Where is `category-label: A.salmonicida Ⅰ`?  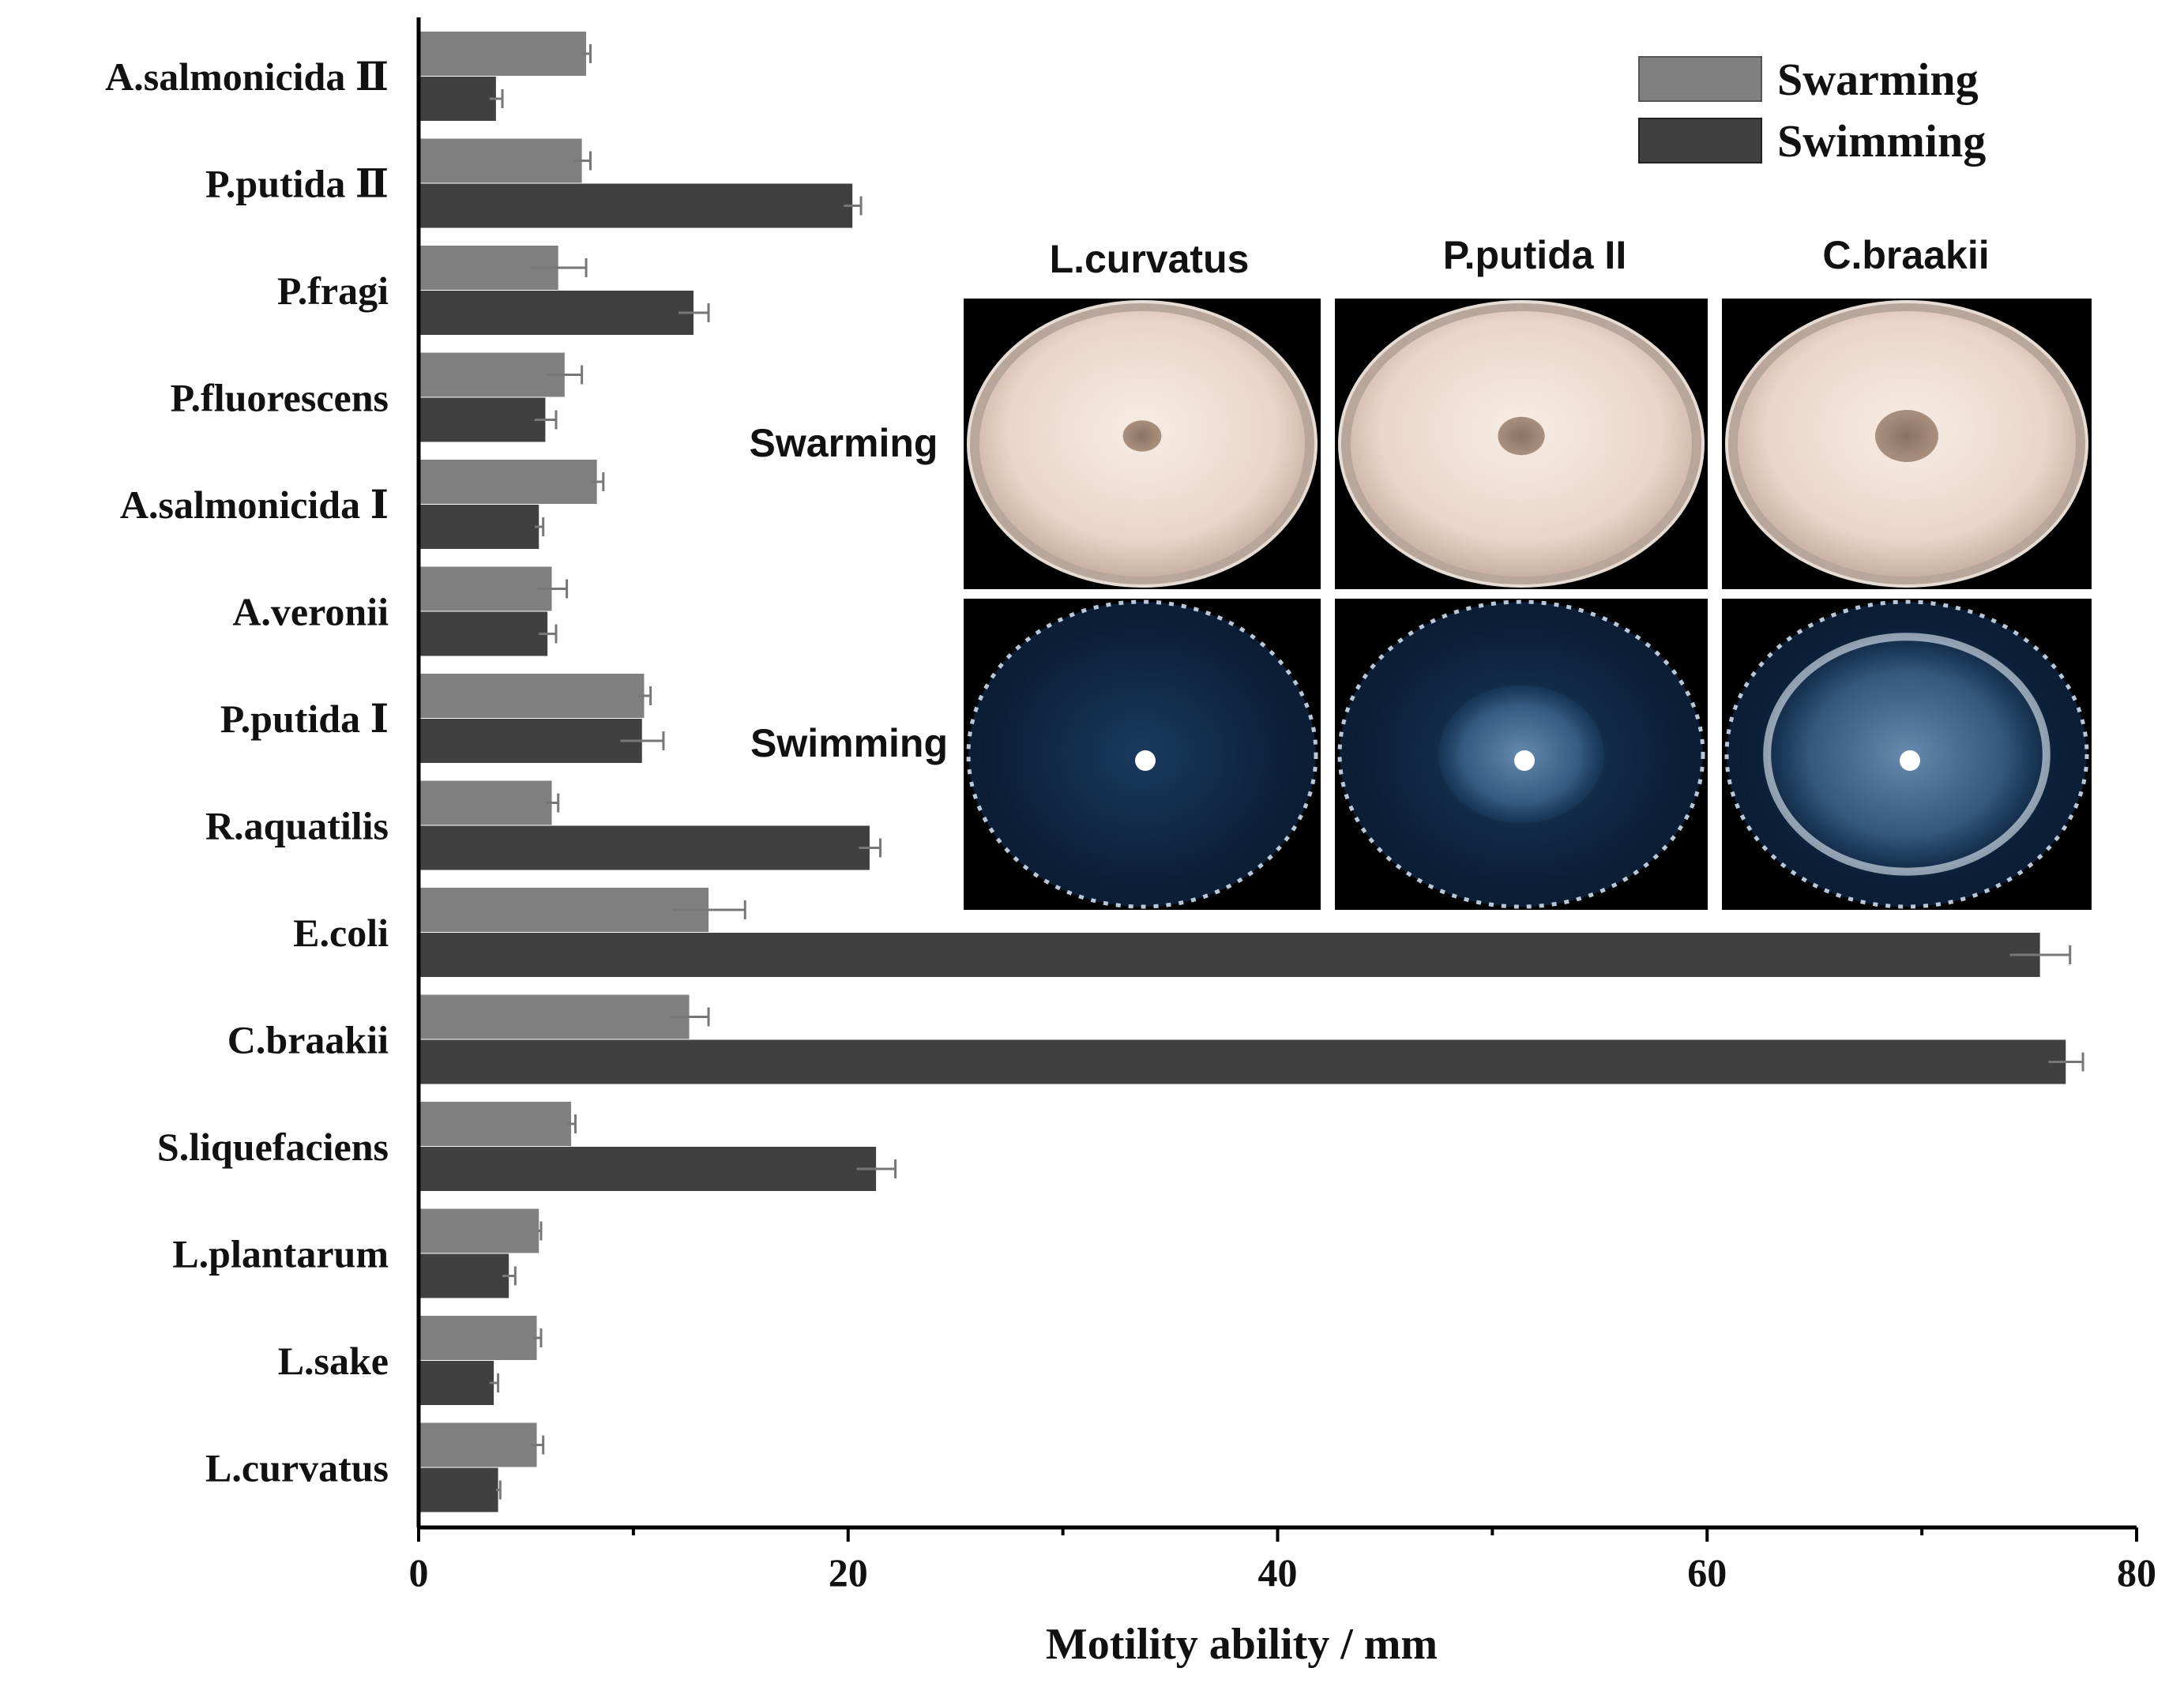 category-label: A.salmonicida Ⅰ is located at coordinates (254, 505).